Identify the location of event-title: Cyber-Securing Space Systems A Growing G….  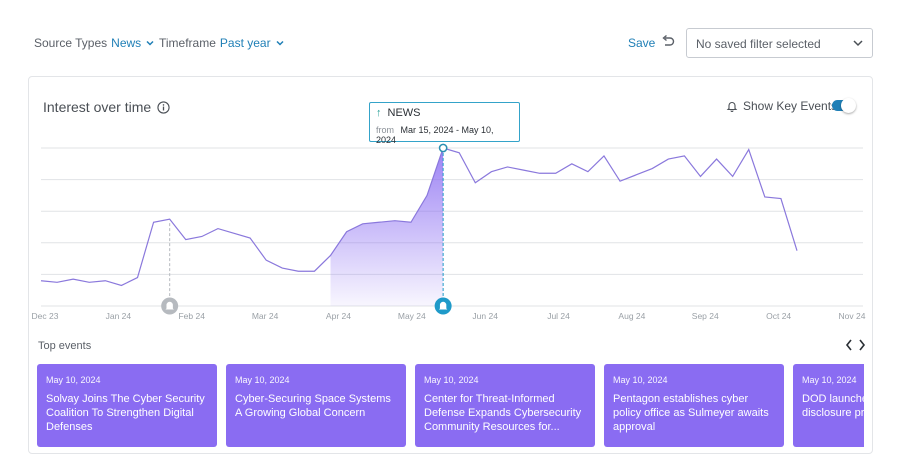
(313, 406).